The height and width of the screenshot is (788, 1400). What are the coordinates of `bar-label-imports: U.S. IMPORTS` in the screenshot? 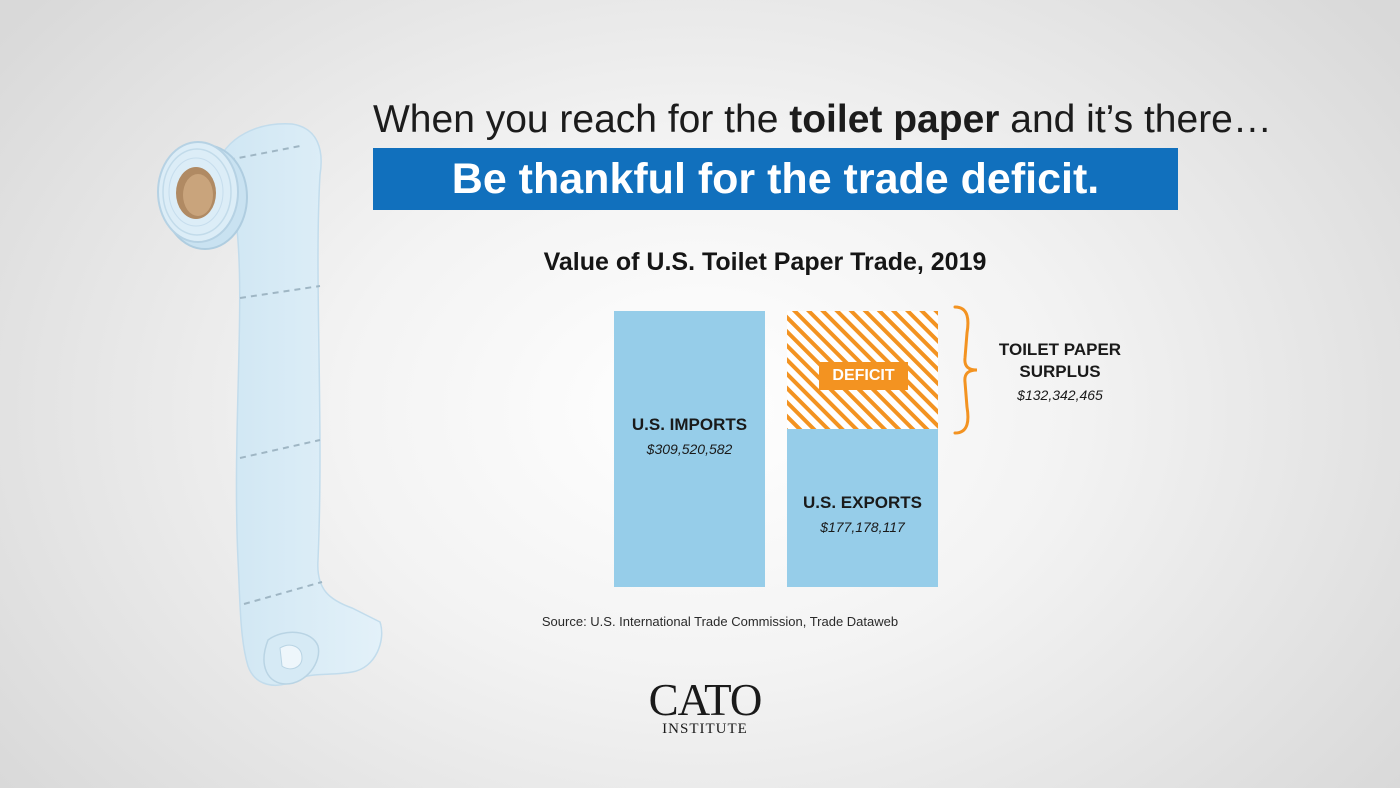 It's located at (689, 424).